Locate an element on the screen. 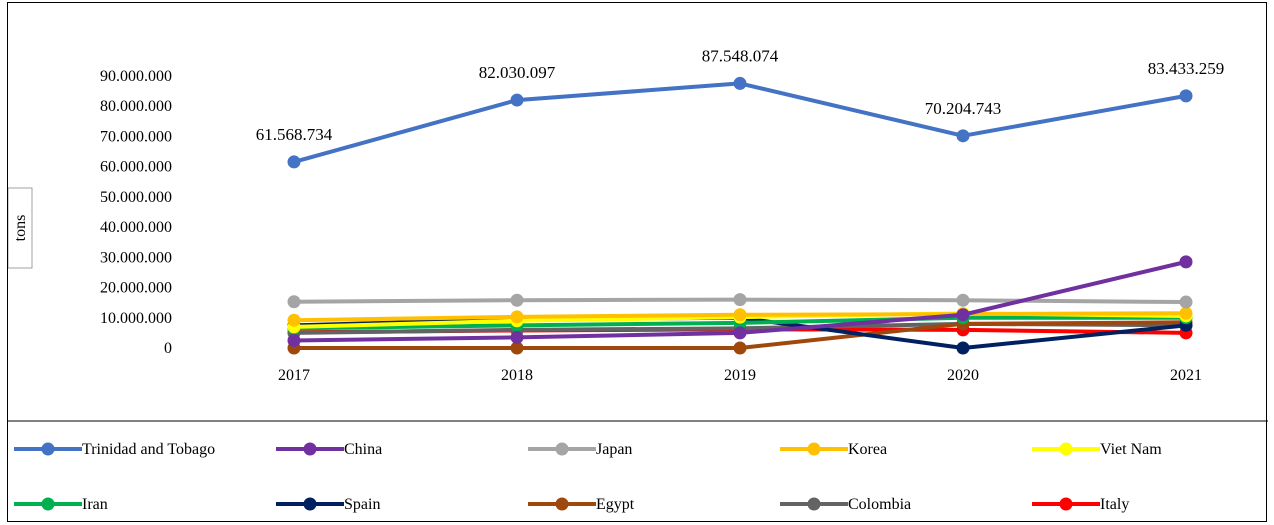 The height and width of the screenshot is (525, 1274). x-tick-label: 2019 is located at coordinates (740, 375).